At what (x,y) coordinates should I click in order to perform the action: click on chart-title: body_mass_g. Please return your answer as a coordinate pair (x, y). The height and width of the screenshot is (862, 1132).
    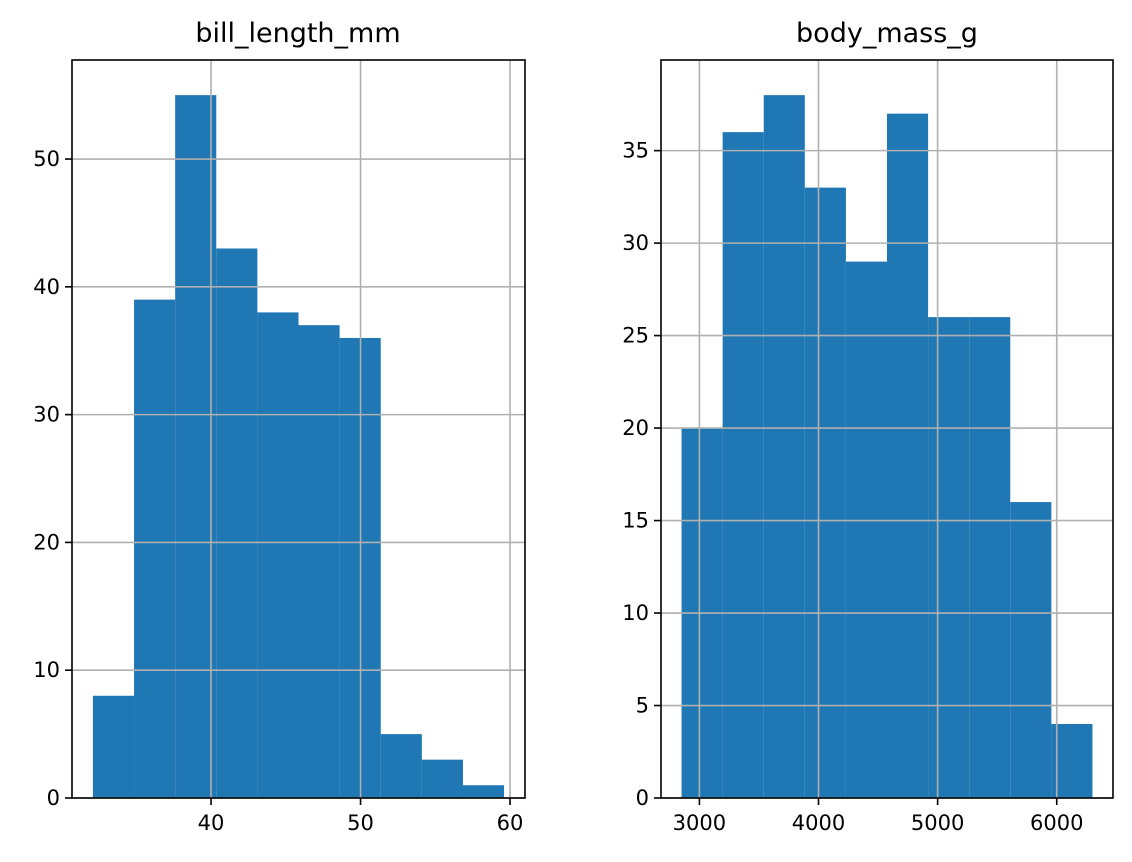
    Looking at the image, I should click on (887, 33).